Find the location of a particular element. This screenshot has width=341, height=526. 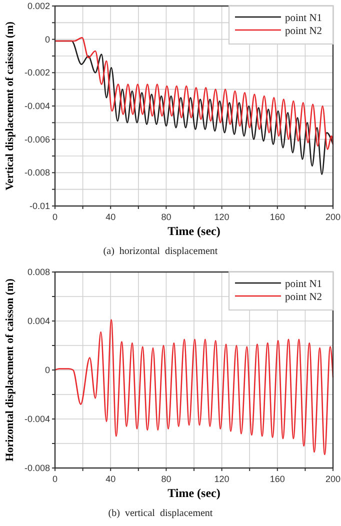

y-tick-label: -0.006 is located at coordinates (37, 139).